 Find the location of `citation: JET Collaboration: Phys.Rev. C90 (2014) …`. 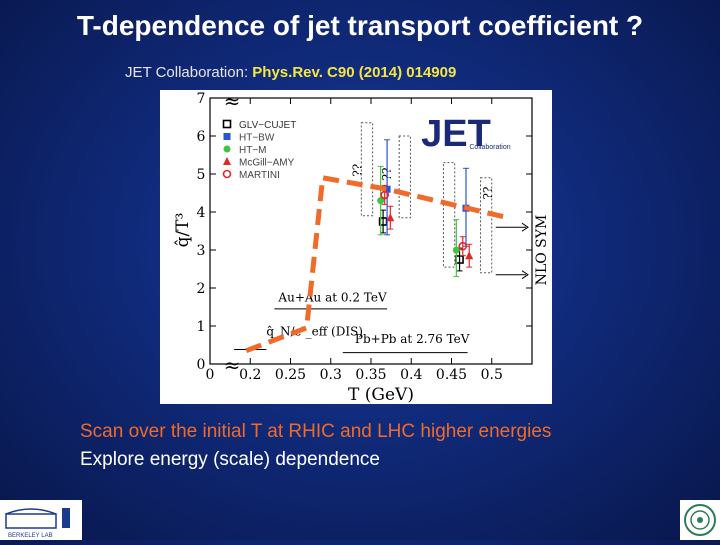

citation: JET Collaboration: Phys.Rev. C90 (2014) … is located at coordinates (290, 72).